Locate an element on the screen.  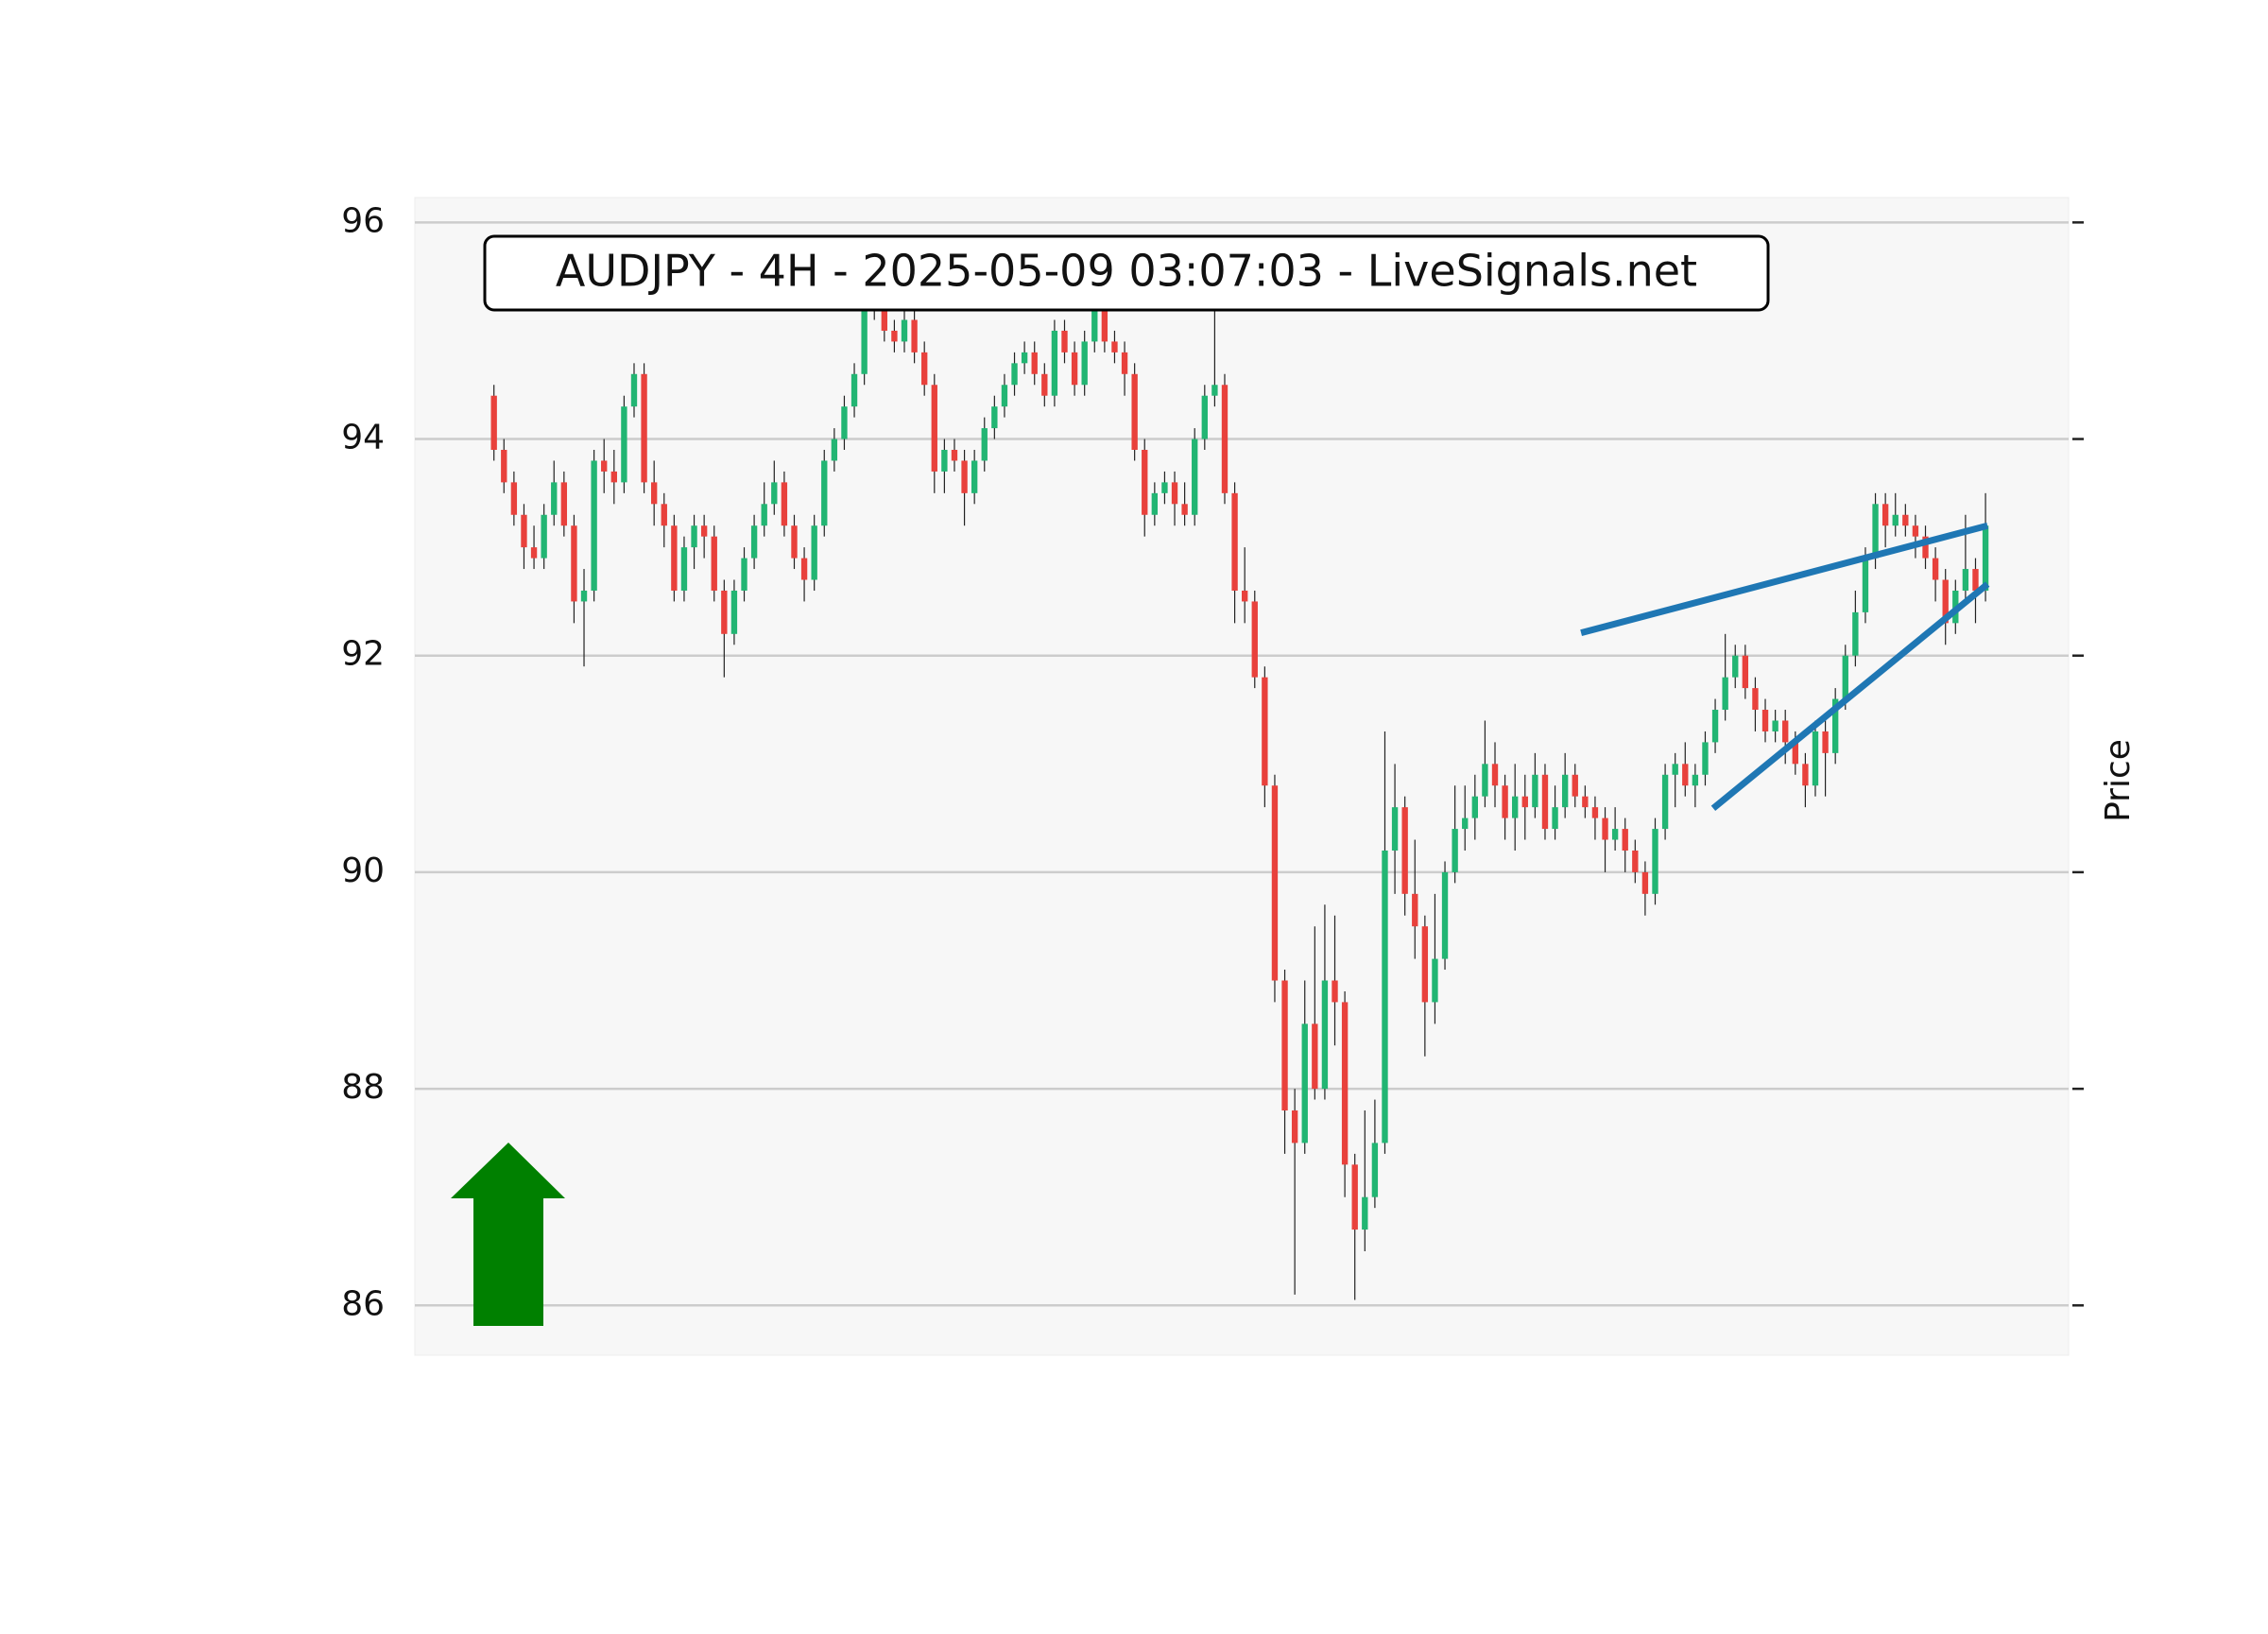
y-axis-label: Price is located at coordinates (2118, 781).